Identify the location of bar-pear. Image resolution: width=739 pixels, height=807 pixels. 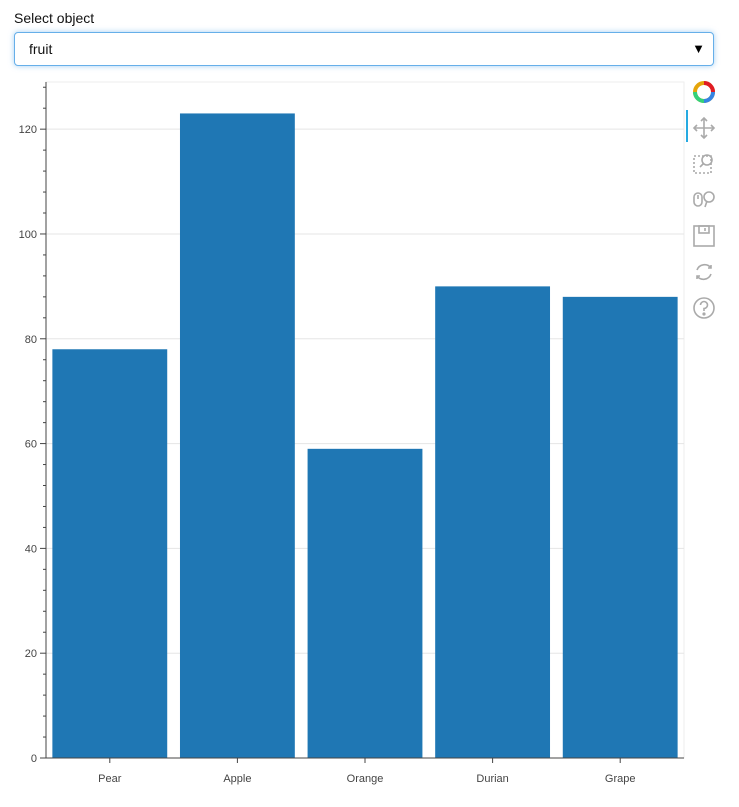
(110, 553).